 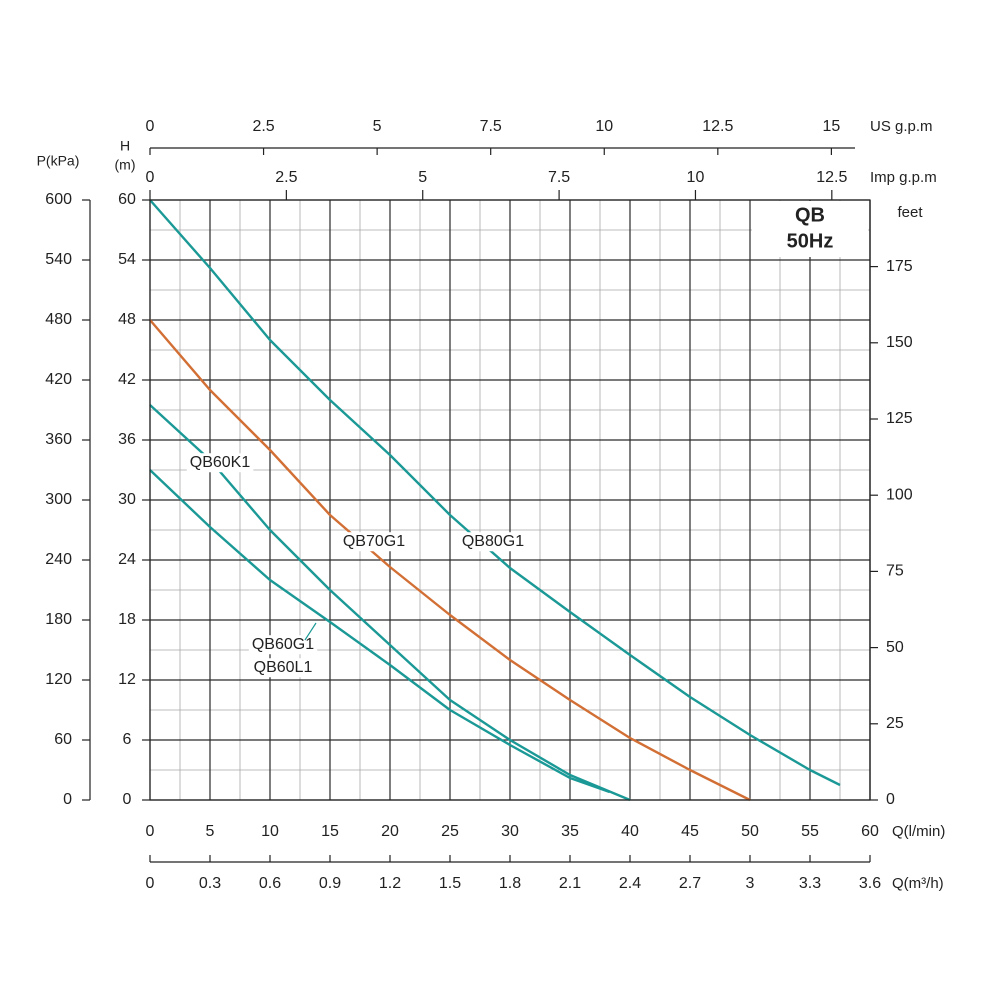 I want to click on y-tick-label: 0, so click(x=127, y=799).